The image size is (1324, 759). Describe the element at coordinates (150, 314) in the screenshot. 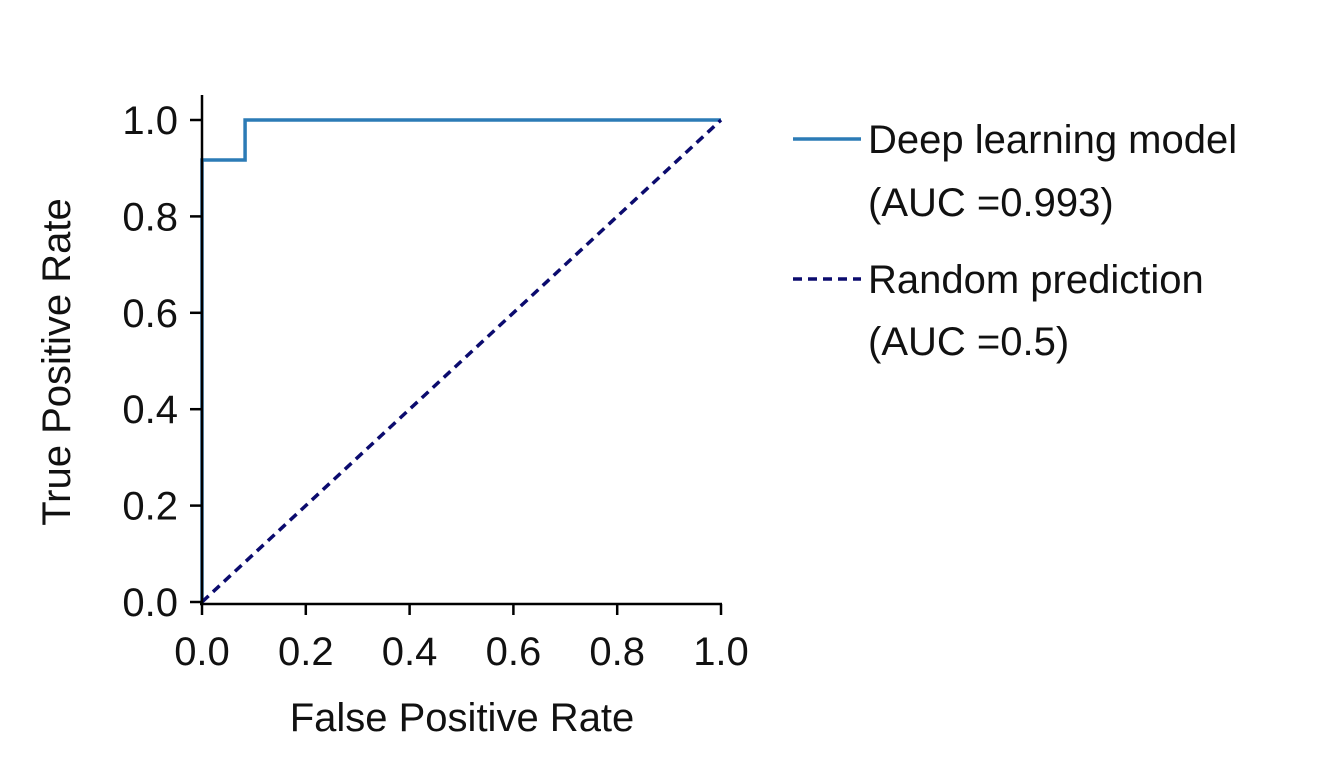

I see `y-tick-label: 0.6` at that location.